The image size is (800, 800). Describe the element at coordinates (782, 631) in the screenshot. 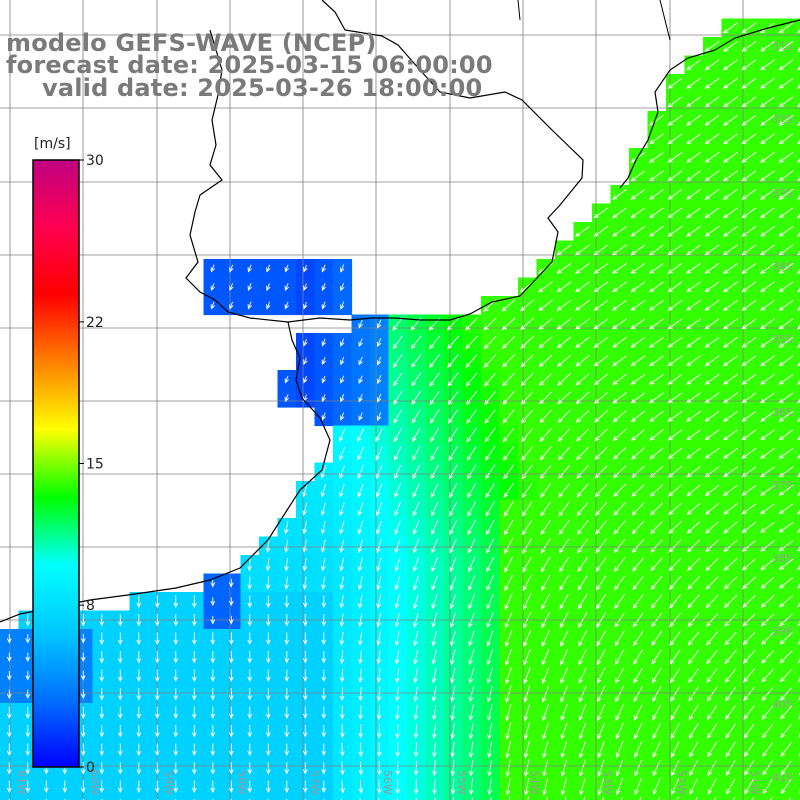

I see `latitude-label: 39S` at that location.